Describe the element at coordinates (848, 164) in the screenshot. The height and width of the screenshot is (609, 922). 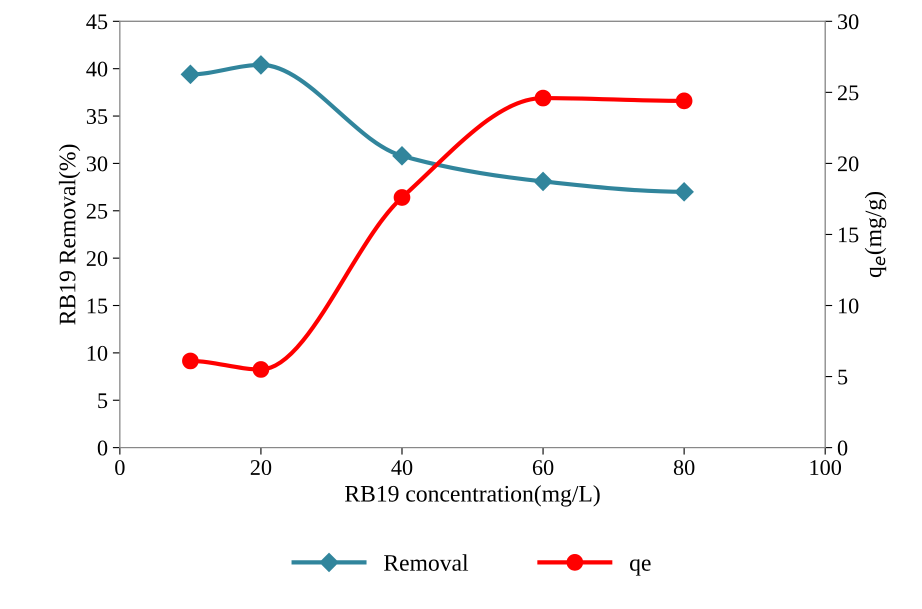
I see `y2-tick-label: 20` at that location.